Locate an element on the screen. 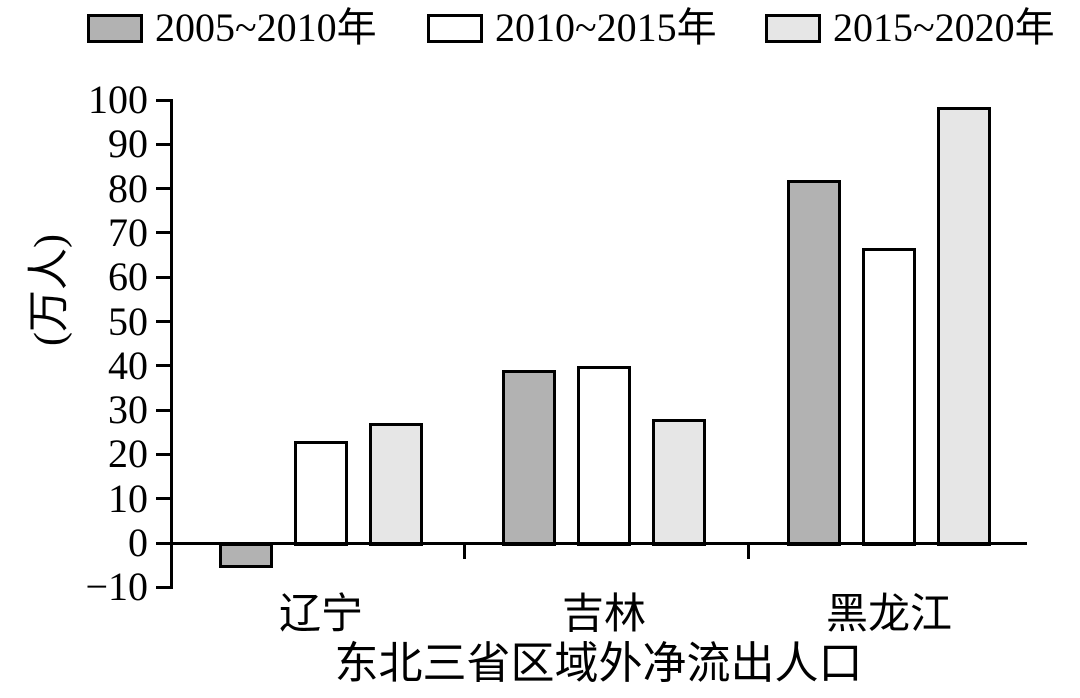 Image resolution: width=1080 pixels, height=698 pixels. legend-label: 2015~2020年 is located at coordinates (944, 27).